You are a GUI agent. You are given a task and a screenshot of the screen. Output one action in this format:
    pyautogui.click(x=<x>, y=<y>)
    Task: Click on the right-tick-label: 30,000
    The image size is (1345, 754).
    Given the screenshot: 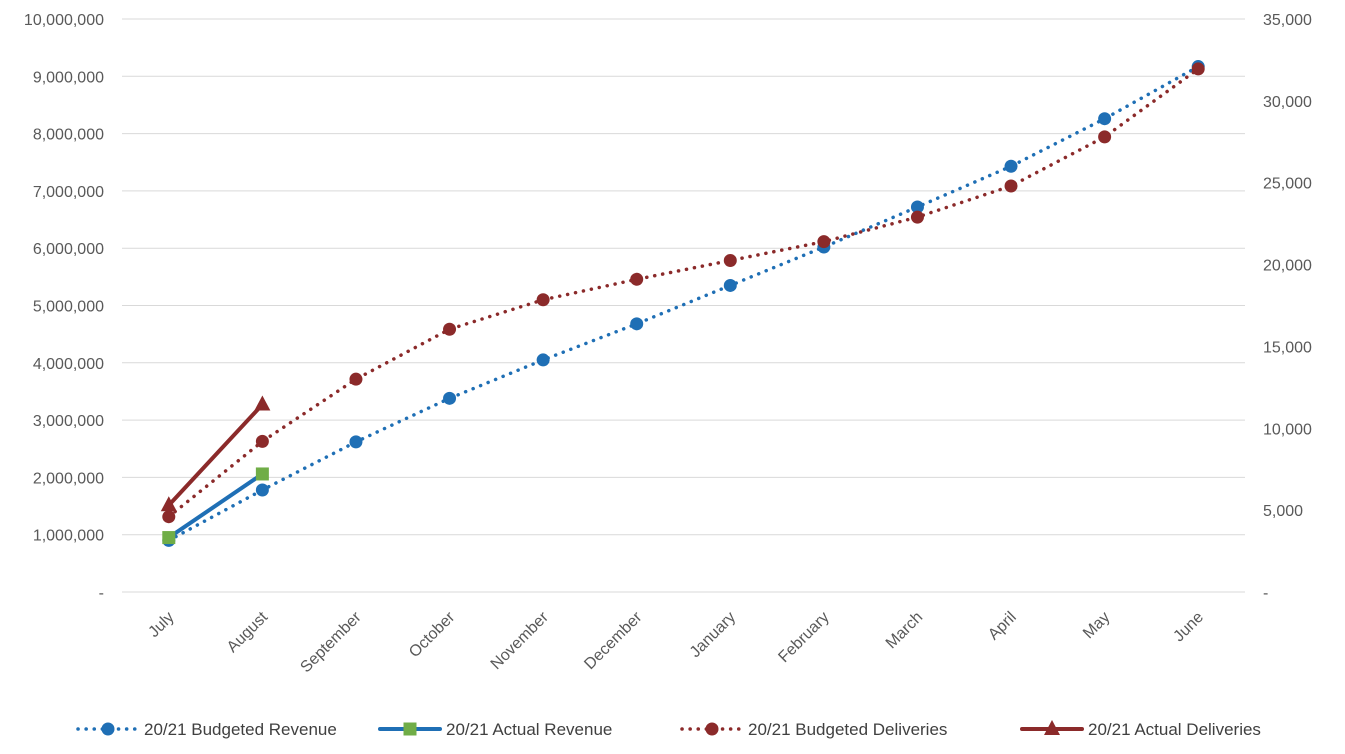 What is the action you would take?
    pyautogui.click(x=1287, y=102)
    